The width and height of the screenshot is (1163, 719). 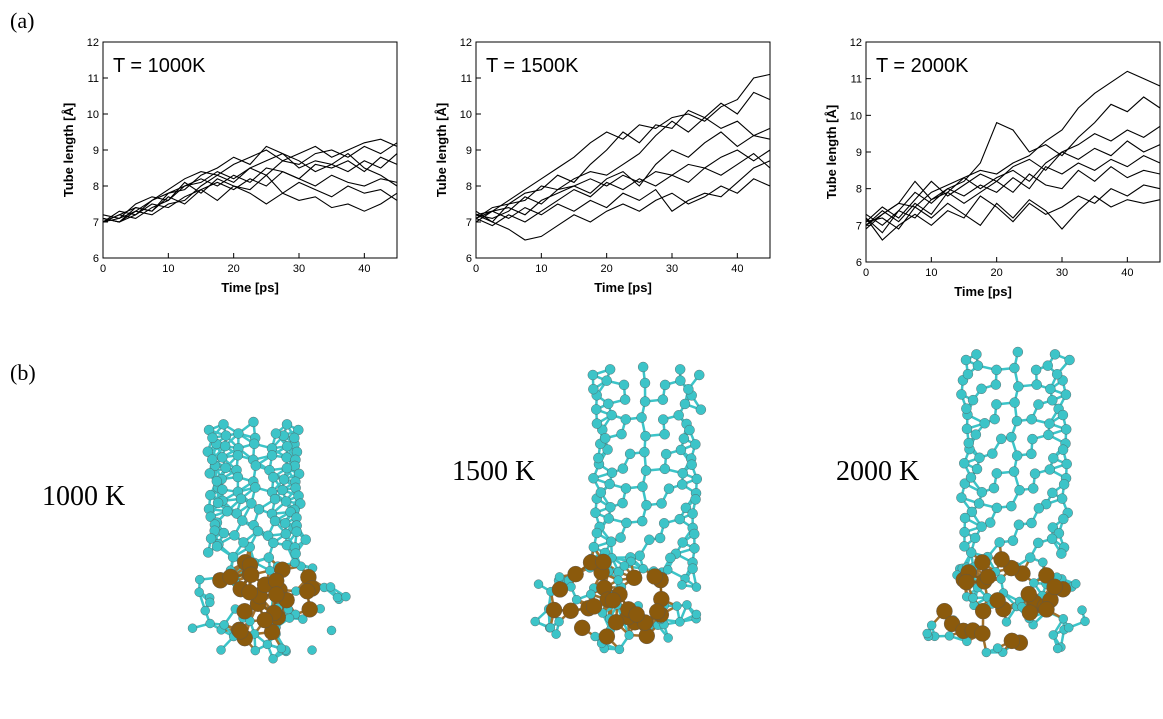 What do you see at coordinates (299, 269) in the screenshot?
I see `x-tick-label: 30` at bounding box center [299, 269].